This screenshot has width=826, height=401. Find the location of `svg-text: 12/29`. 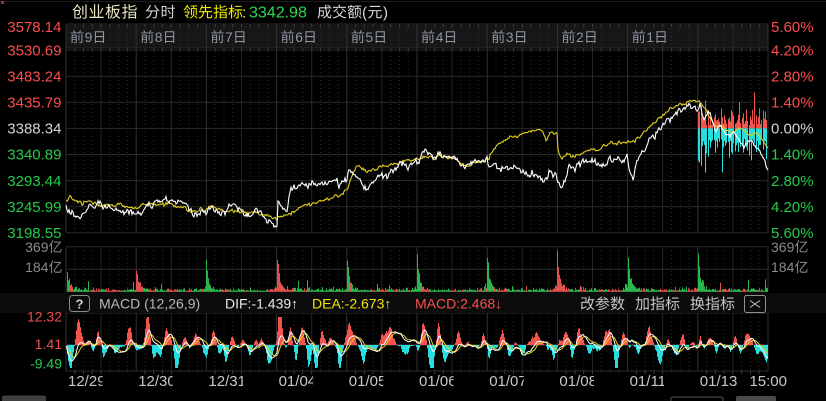

svg-text: 12/29 is located at coordinates (87, 381).